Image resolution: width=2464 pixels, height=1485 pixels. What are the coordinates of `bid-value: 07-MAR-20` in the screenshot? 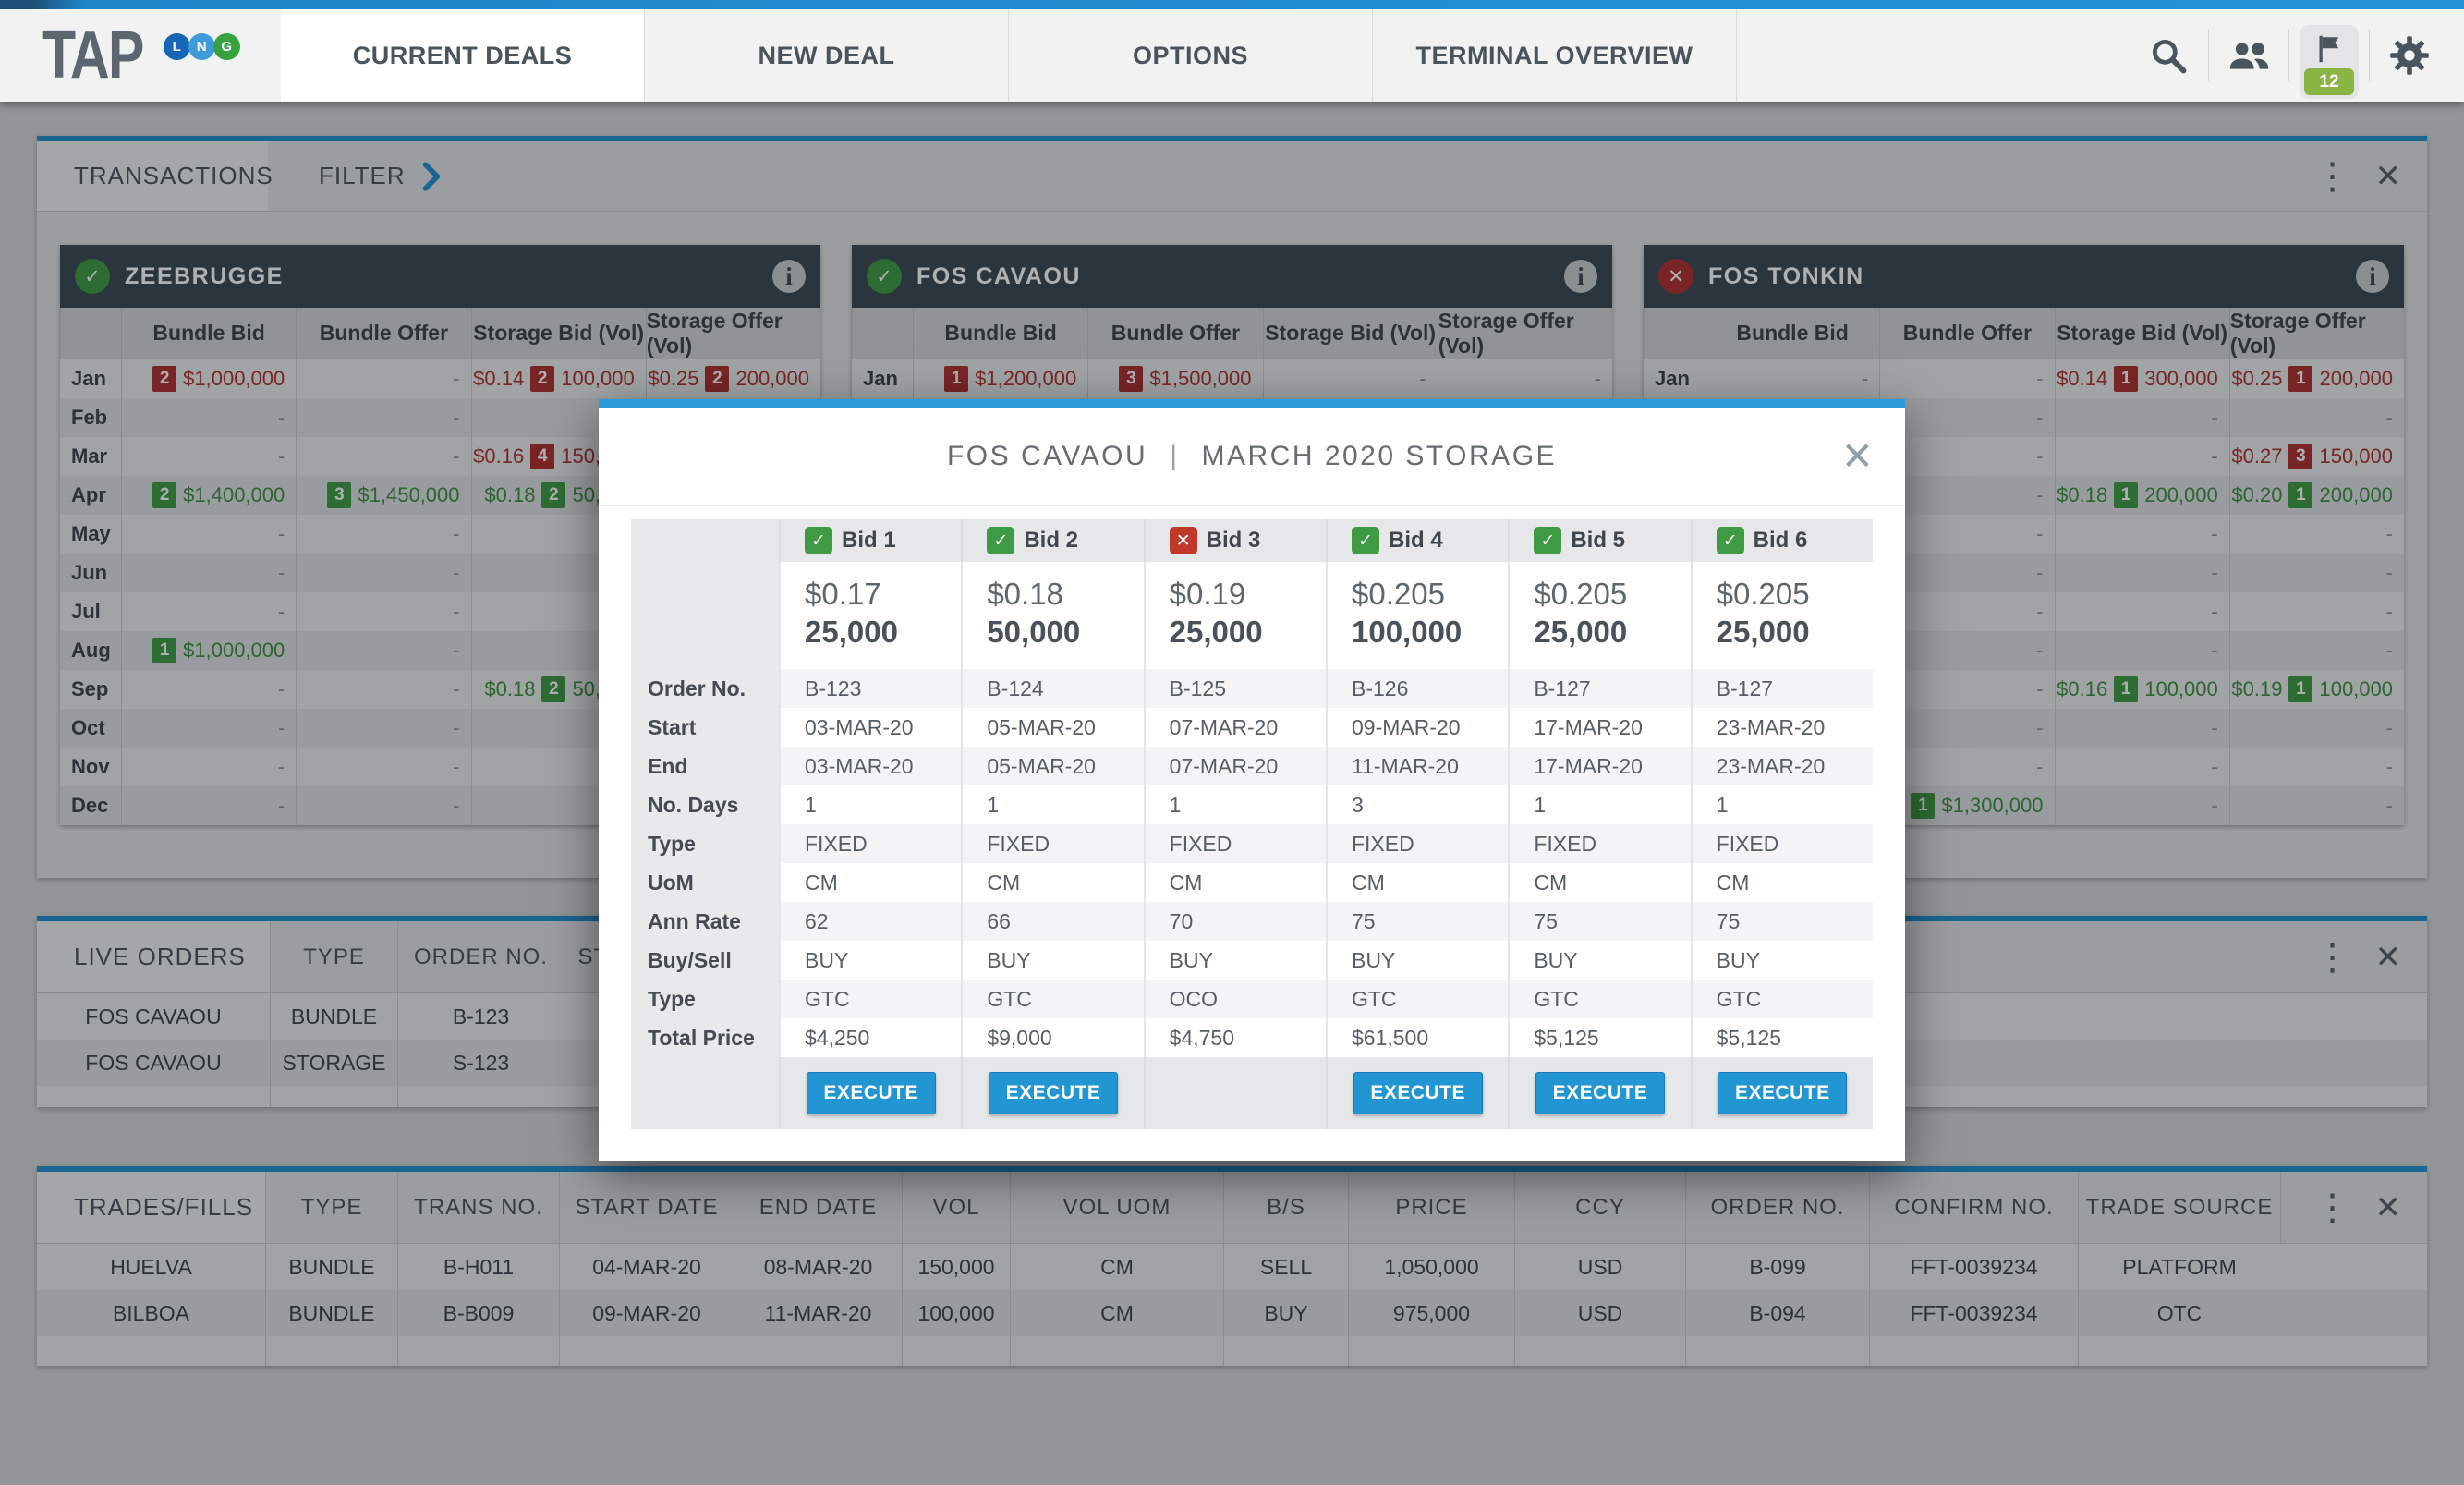 It's located at (1234, 766).